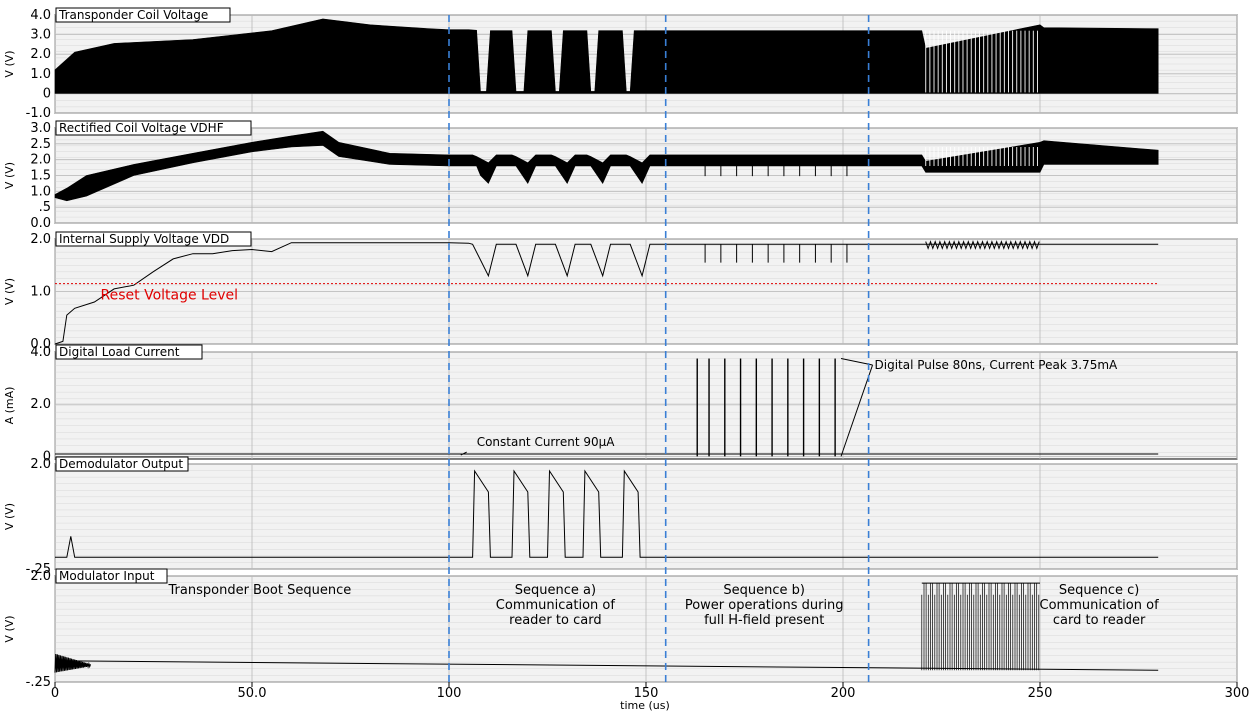  I want to click on panel-title-text: Demodulator Output, so click(121, 464).